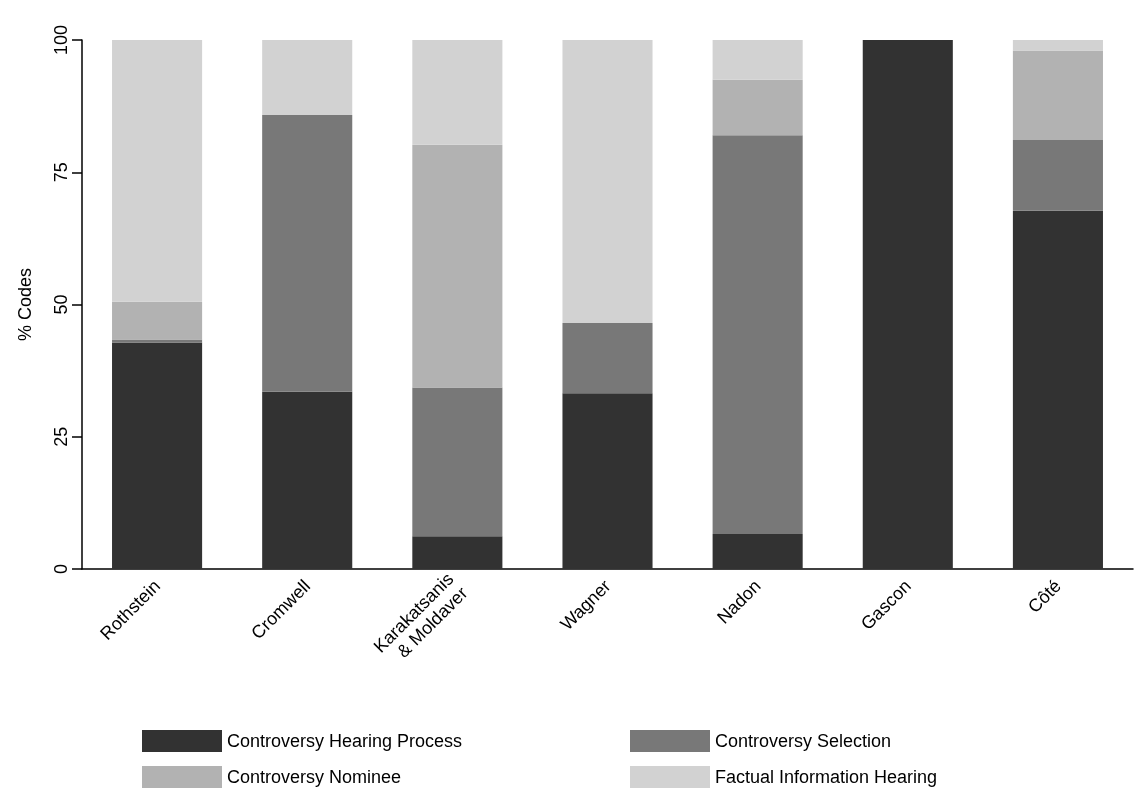 The width and height of the screenshot is (1143, 801). I want to click on legend-label: Factual Information Hearing, so click(826, 777).